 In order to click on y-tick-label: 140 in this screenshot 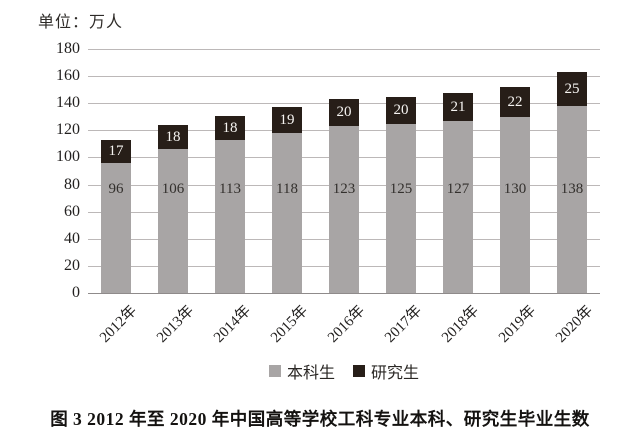, I will do `click(68, 102)`.